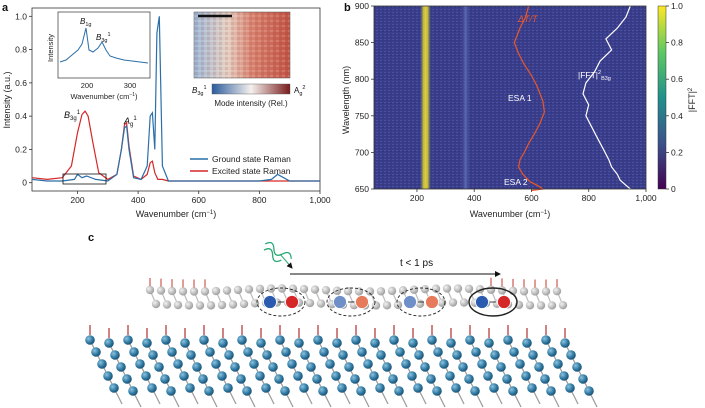 The image size is (705, 408). I want to click on colorbar-tick: 0, so click(673, 189).